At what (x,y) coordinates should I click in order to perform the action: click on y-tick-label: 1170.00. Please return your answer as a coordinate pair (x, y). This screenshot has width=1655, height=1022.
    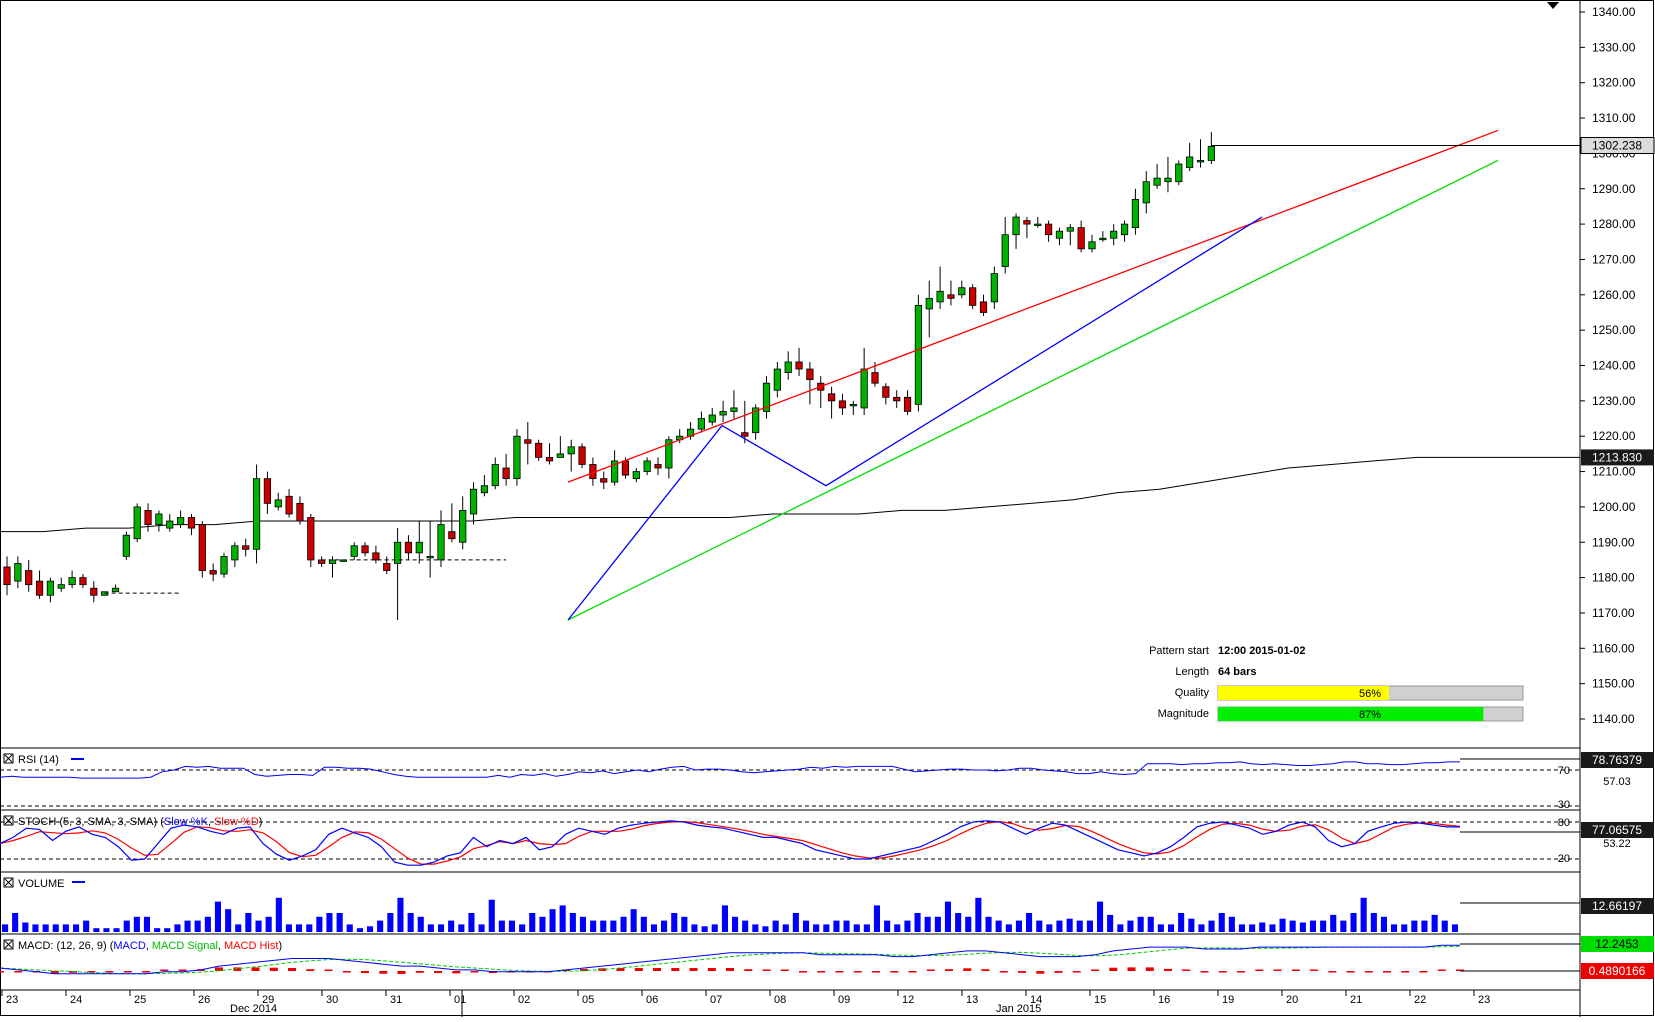
    Looking at the image, I should click on (1613, 613).